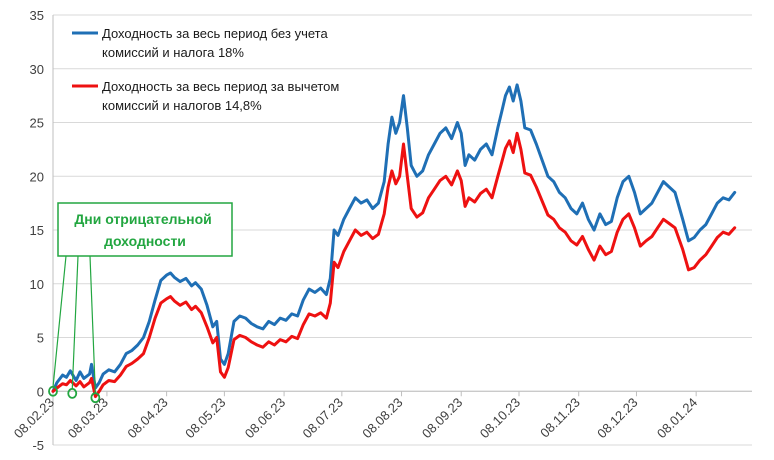 The width and height of the screenshot is (774, 460). I want to click on annotation-text-line-2: доходности, so click(145, 241).